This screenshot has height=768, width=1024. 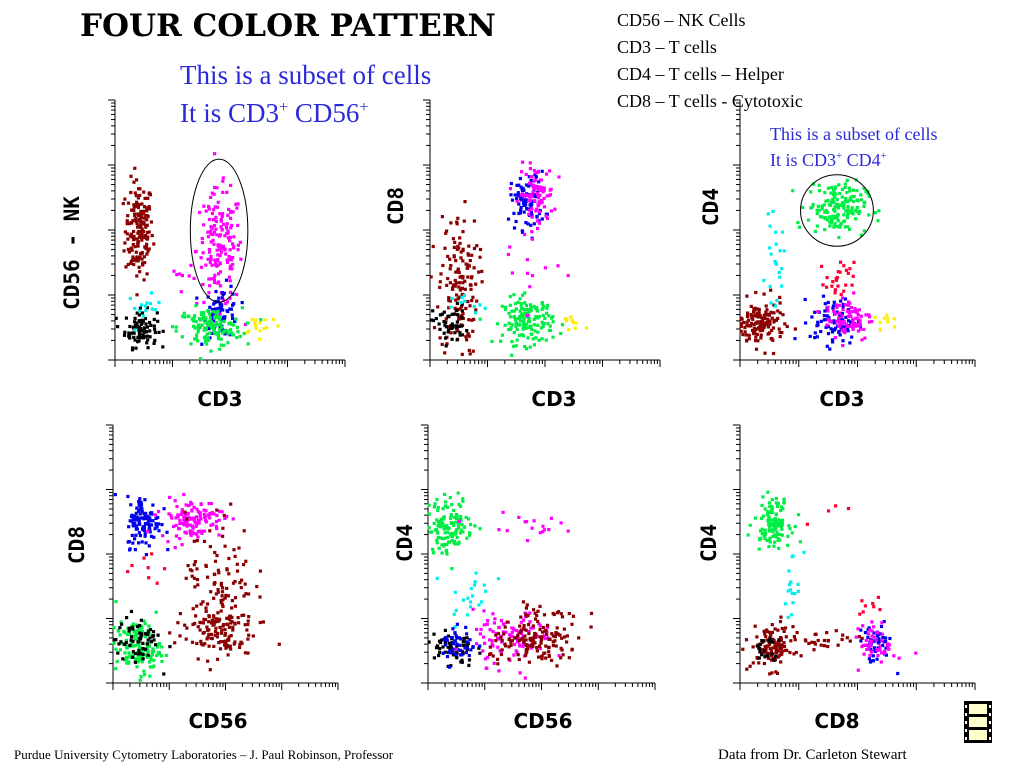 I want to click on ylabel-plot-3: CD4, so click(x=711, y=207).